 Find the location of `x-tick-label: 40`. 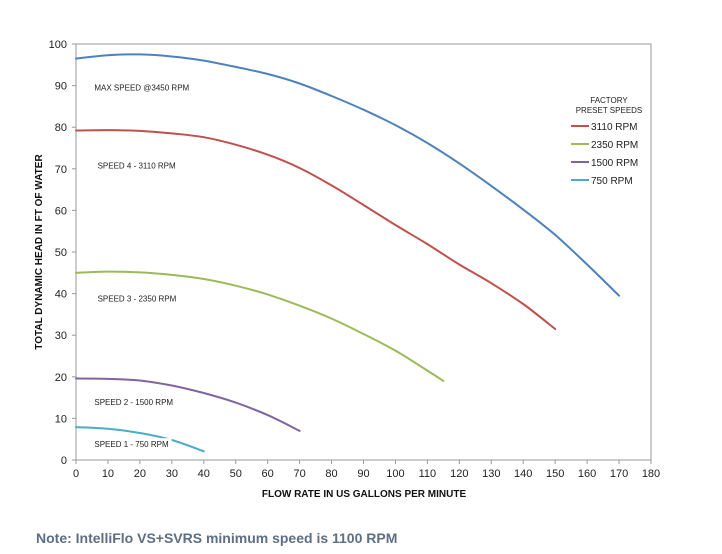

x-tick-label: 40 is located at coordinates (204, 474).